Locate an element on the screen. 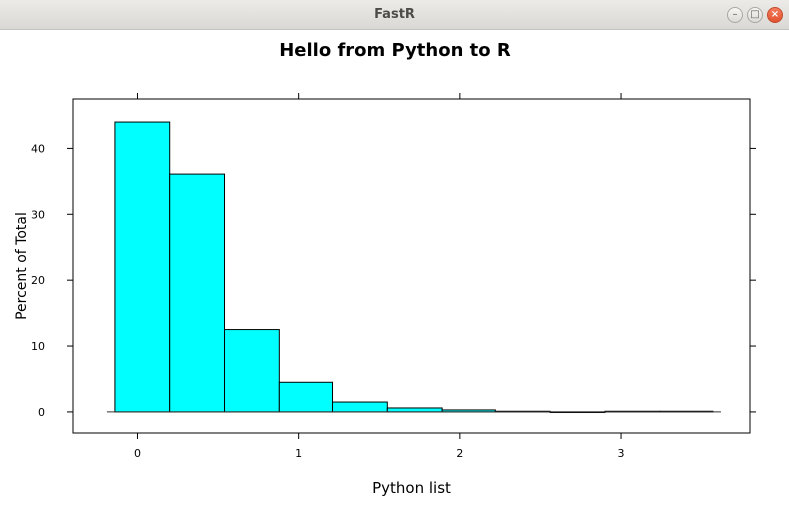 This screenshot has width=789, height=513. x-tick-label-0: 0 is located at coordinates (137, 453).